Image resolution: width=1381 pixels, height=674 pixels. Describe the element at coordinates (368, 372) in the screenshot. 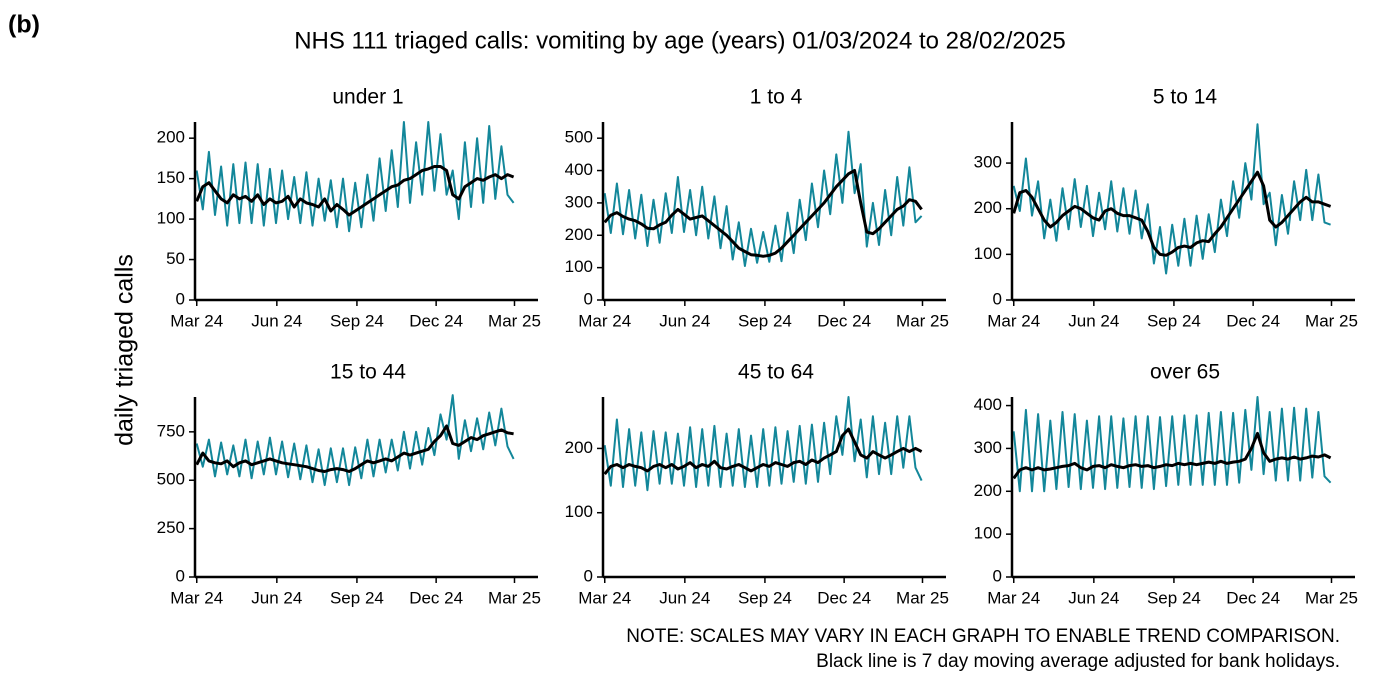

I see `panel-title: 15 to 44` at that location.